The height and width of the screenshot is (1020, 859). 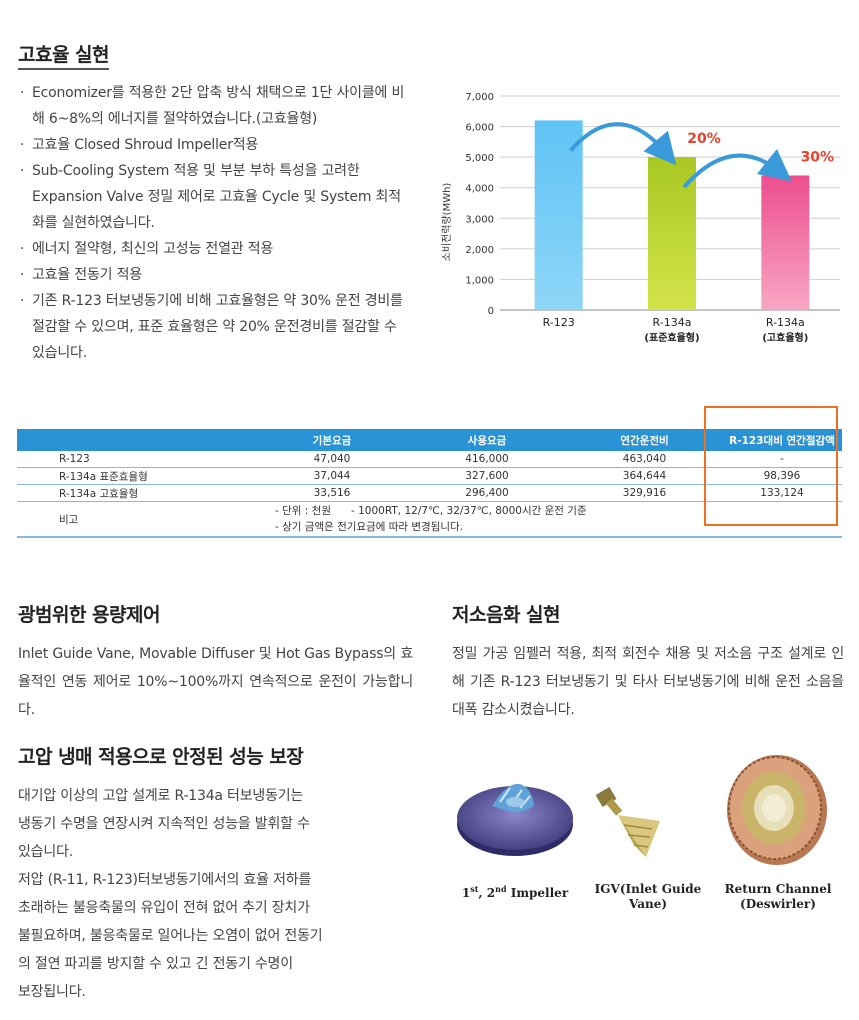 I want to click on impeller-caption: 1st, 2nd Impeller, so click(x=515, y=891).